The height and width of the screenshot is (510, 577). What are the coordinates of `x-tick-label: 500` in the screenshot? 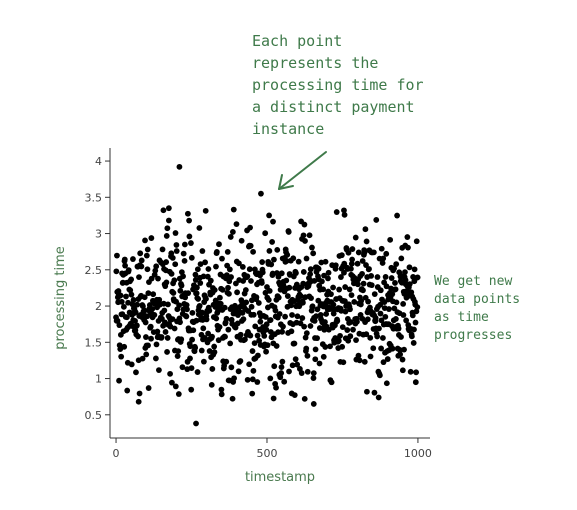 It's located at (266, 453).